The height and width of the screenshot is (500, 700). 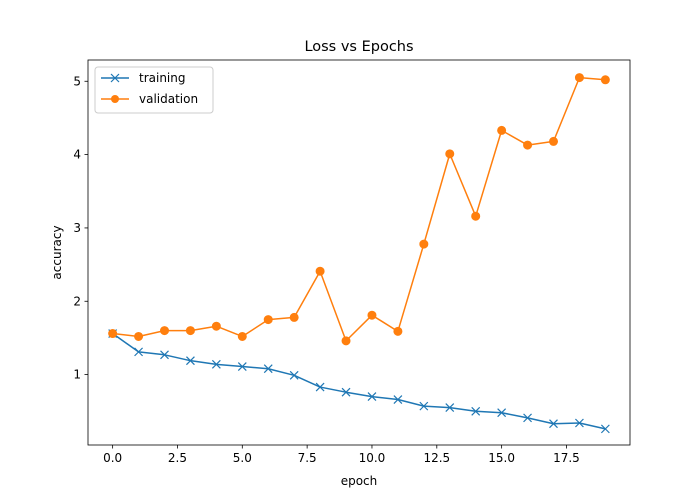 I want to click on y-tick-label: 3, so click(x=77, y=228).